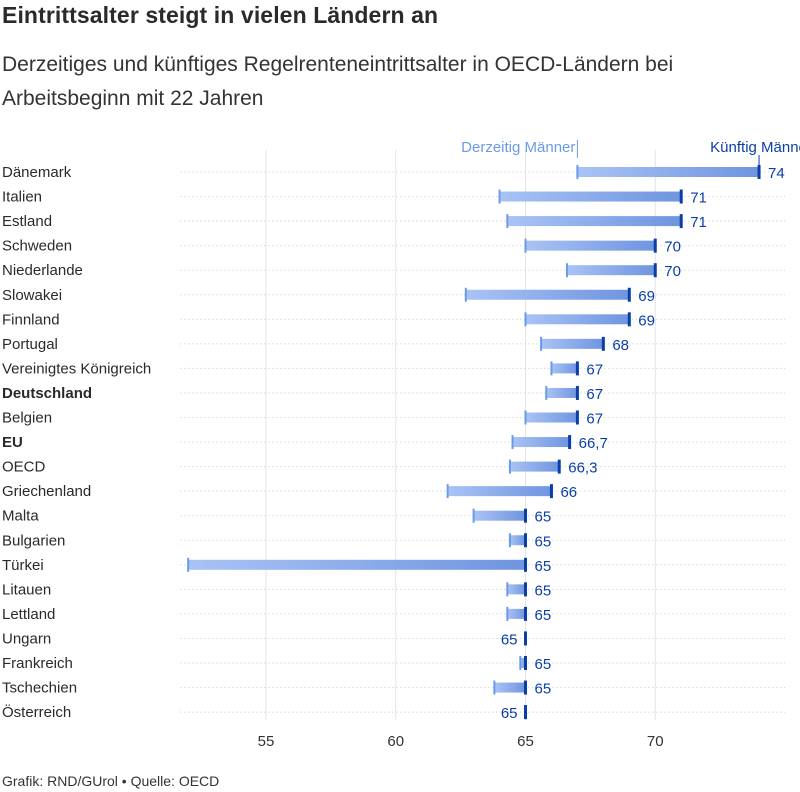 The image size is (800, 792). I want to click on current-marker-frankreich, so click(520, 663).